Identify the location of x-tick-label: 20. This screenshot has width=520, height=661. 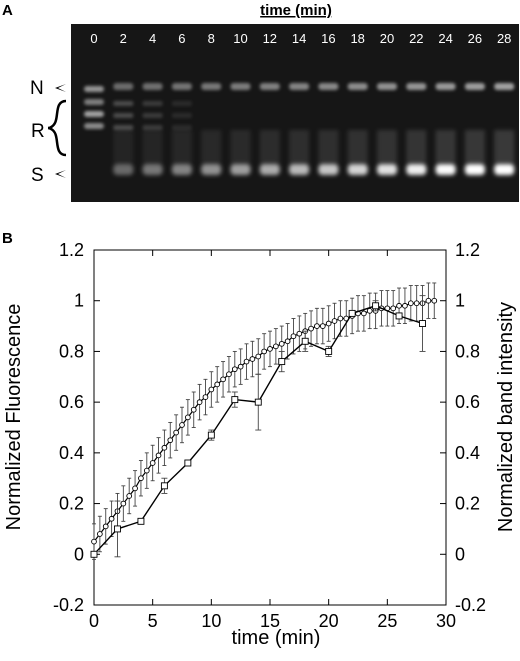
(329, 621).